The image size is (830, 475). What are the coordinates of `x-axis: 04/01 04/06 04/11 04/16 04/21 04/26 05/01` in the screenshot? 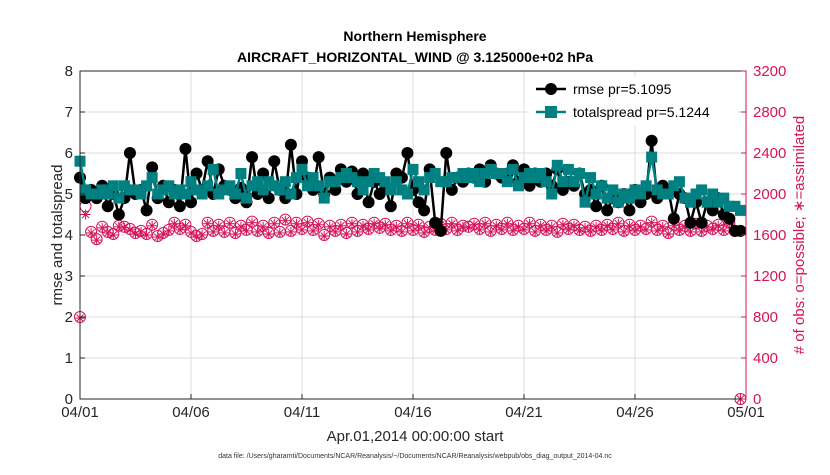 It's located at (413, 407).